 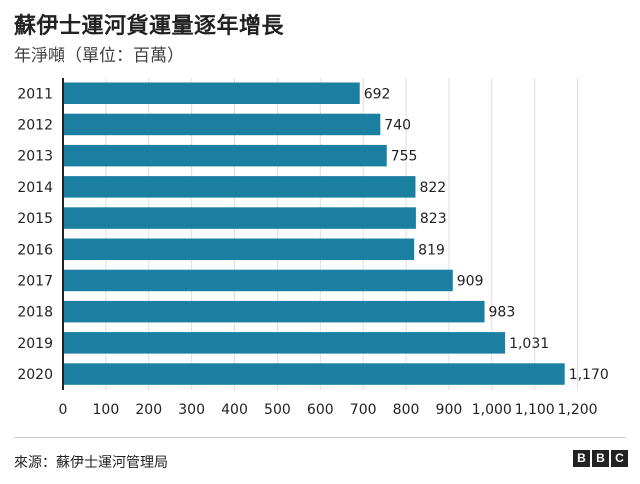 What do you see at coordinates (149, 26) in the screenshot?
I see `chart-title: 蘇伊士運河貨運量逐年增長` at bounding box center [149, 26].